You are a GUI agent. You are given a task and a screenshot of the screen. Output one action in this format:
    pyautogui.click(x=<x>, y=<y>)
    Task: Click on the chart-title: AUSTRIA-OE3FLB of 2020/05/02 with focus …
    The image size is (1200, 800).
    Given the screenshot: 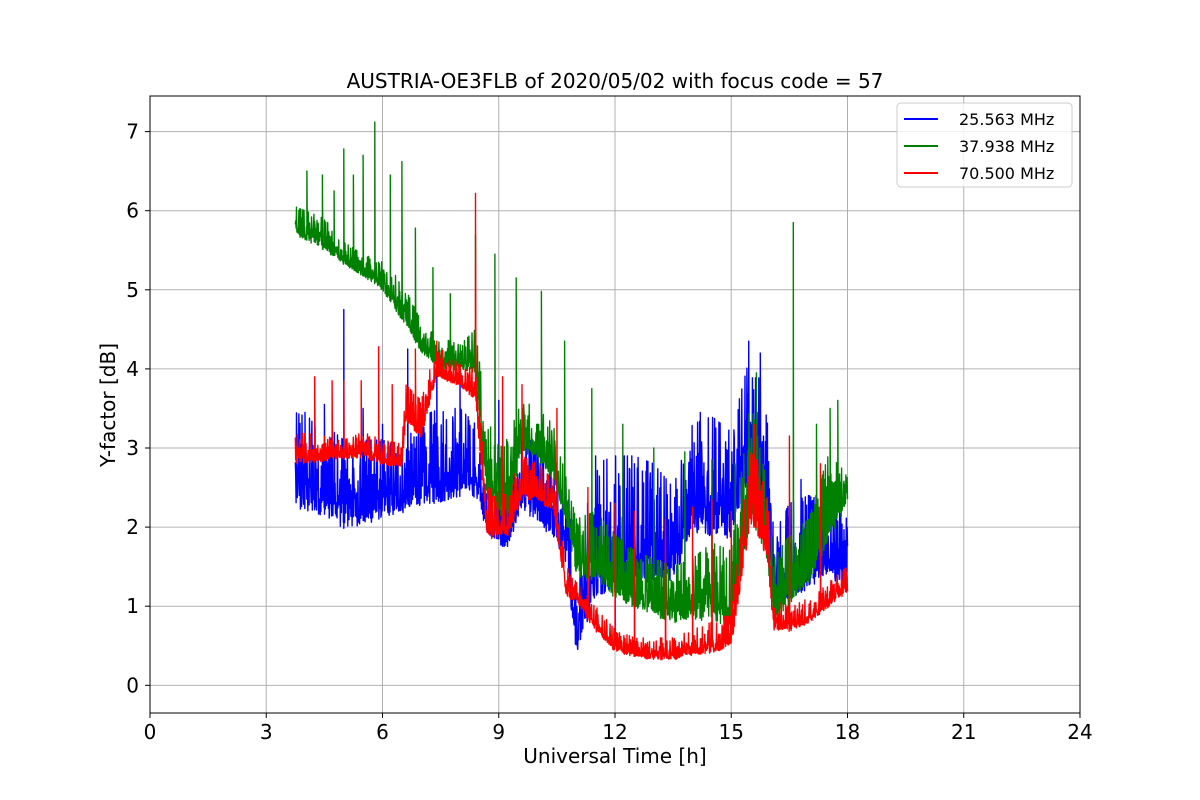 What is the action you would take?
    pyautogui.click(x=615, y=81)
    